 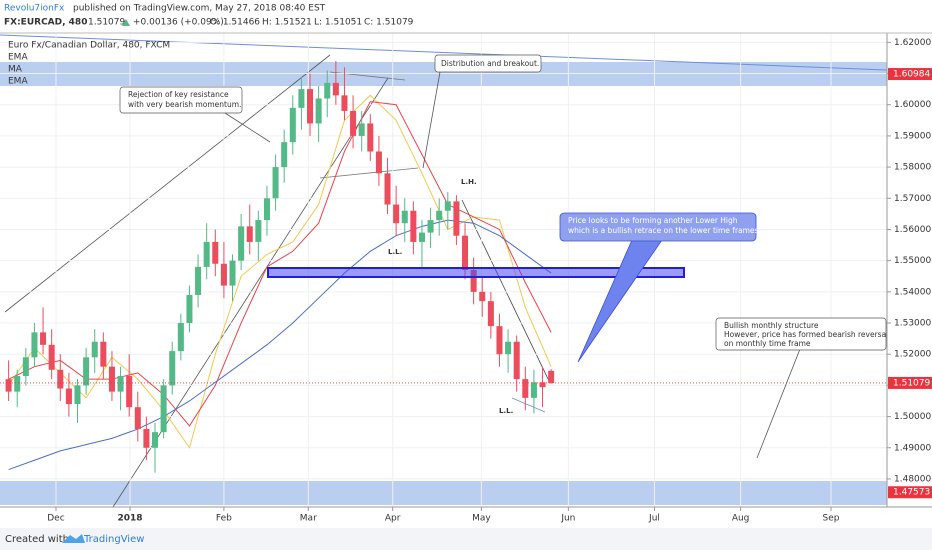 I want to click on x-tick-label: 2018, so click(x=130, y=519).